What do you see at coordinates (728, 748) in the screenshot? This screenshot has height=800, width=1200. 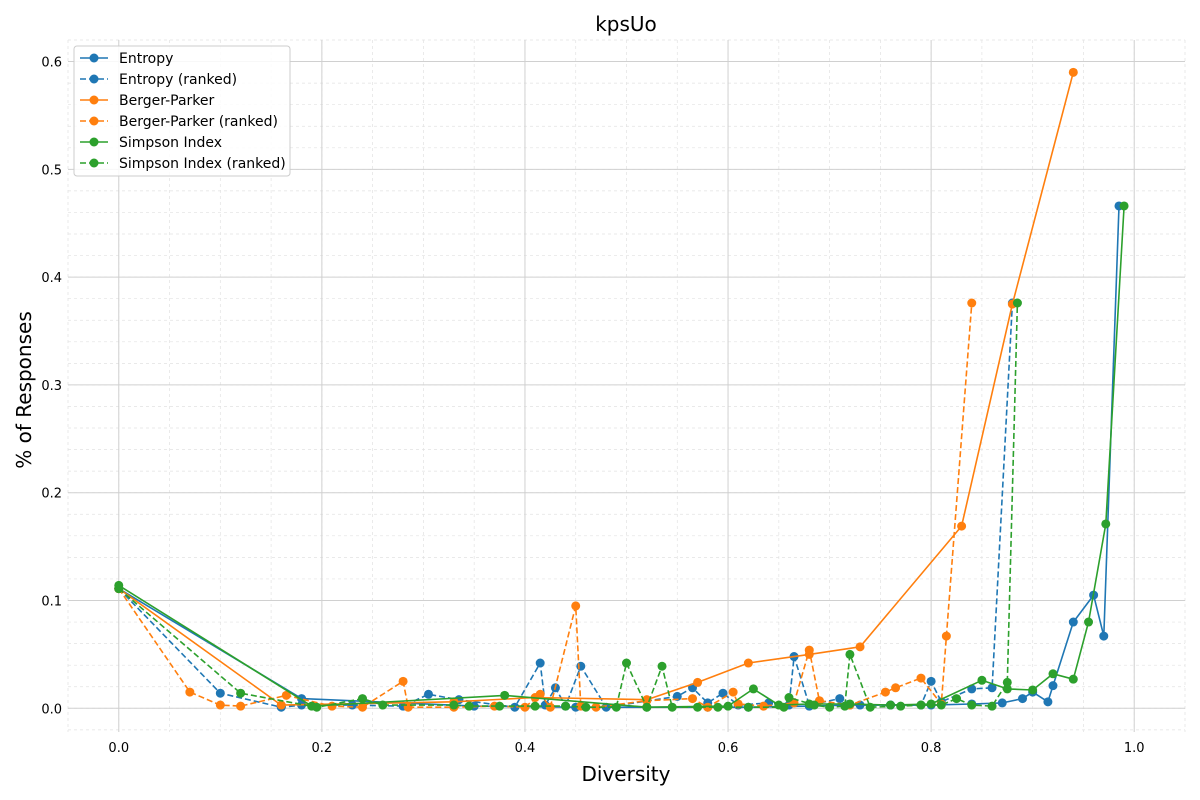 I see `x-tick-label: 0.6` at bounding box center [728, 748].